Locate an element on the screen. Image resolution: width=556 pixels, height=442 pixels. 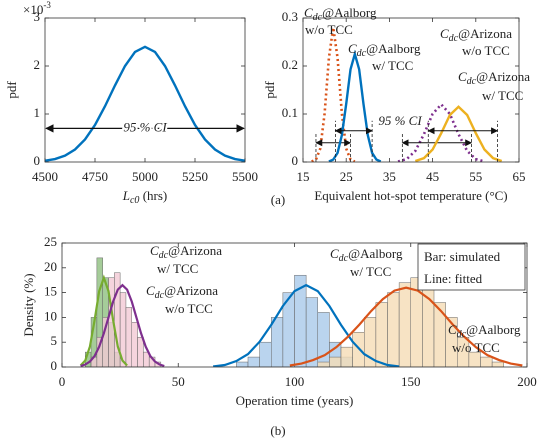
x-tick-label: 150 is located at coordinates (411, 381).